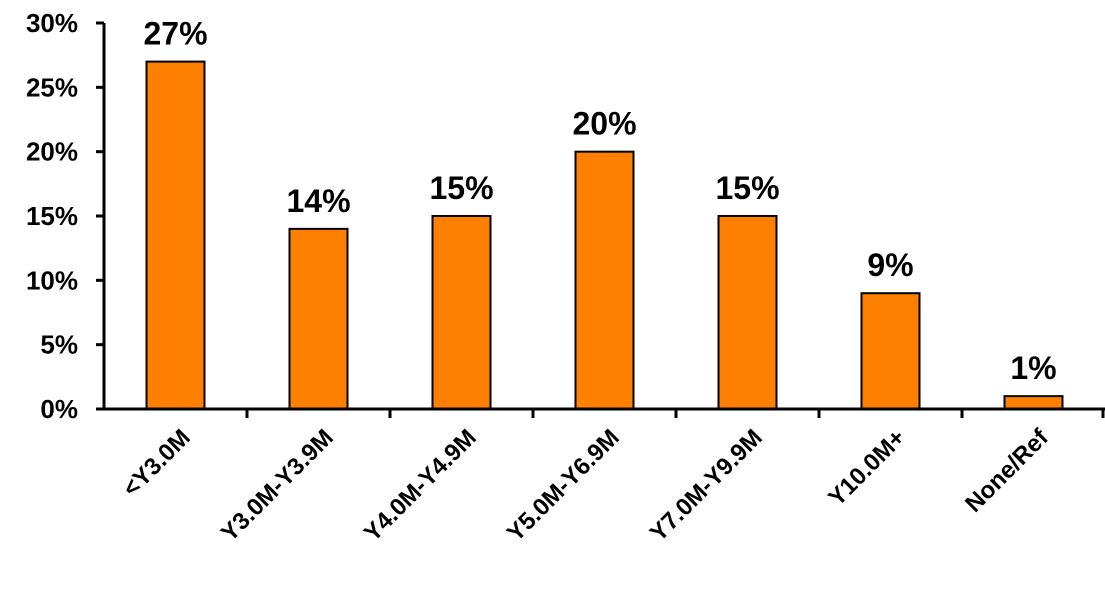 The height and width of the screenshot is (592, 1105). I want to click on data-label-0: 27%, so click(175, 34).